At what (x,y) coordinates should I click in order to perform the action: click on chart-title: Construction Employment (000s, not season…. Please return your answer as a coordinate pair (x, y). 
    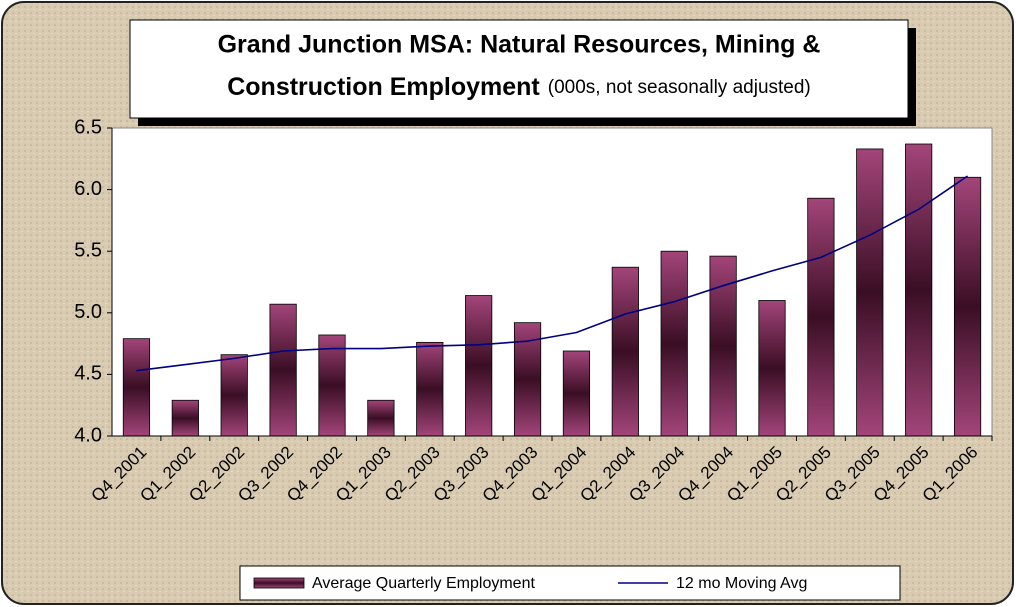
    Looking at the image, I should click on (519, 87).